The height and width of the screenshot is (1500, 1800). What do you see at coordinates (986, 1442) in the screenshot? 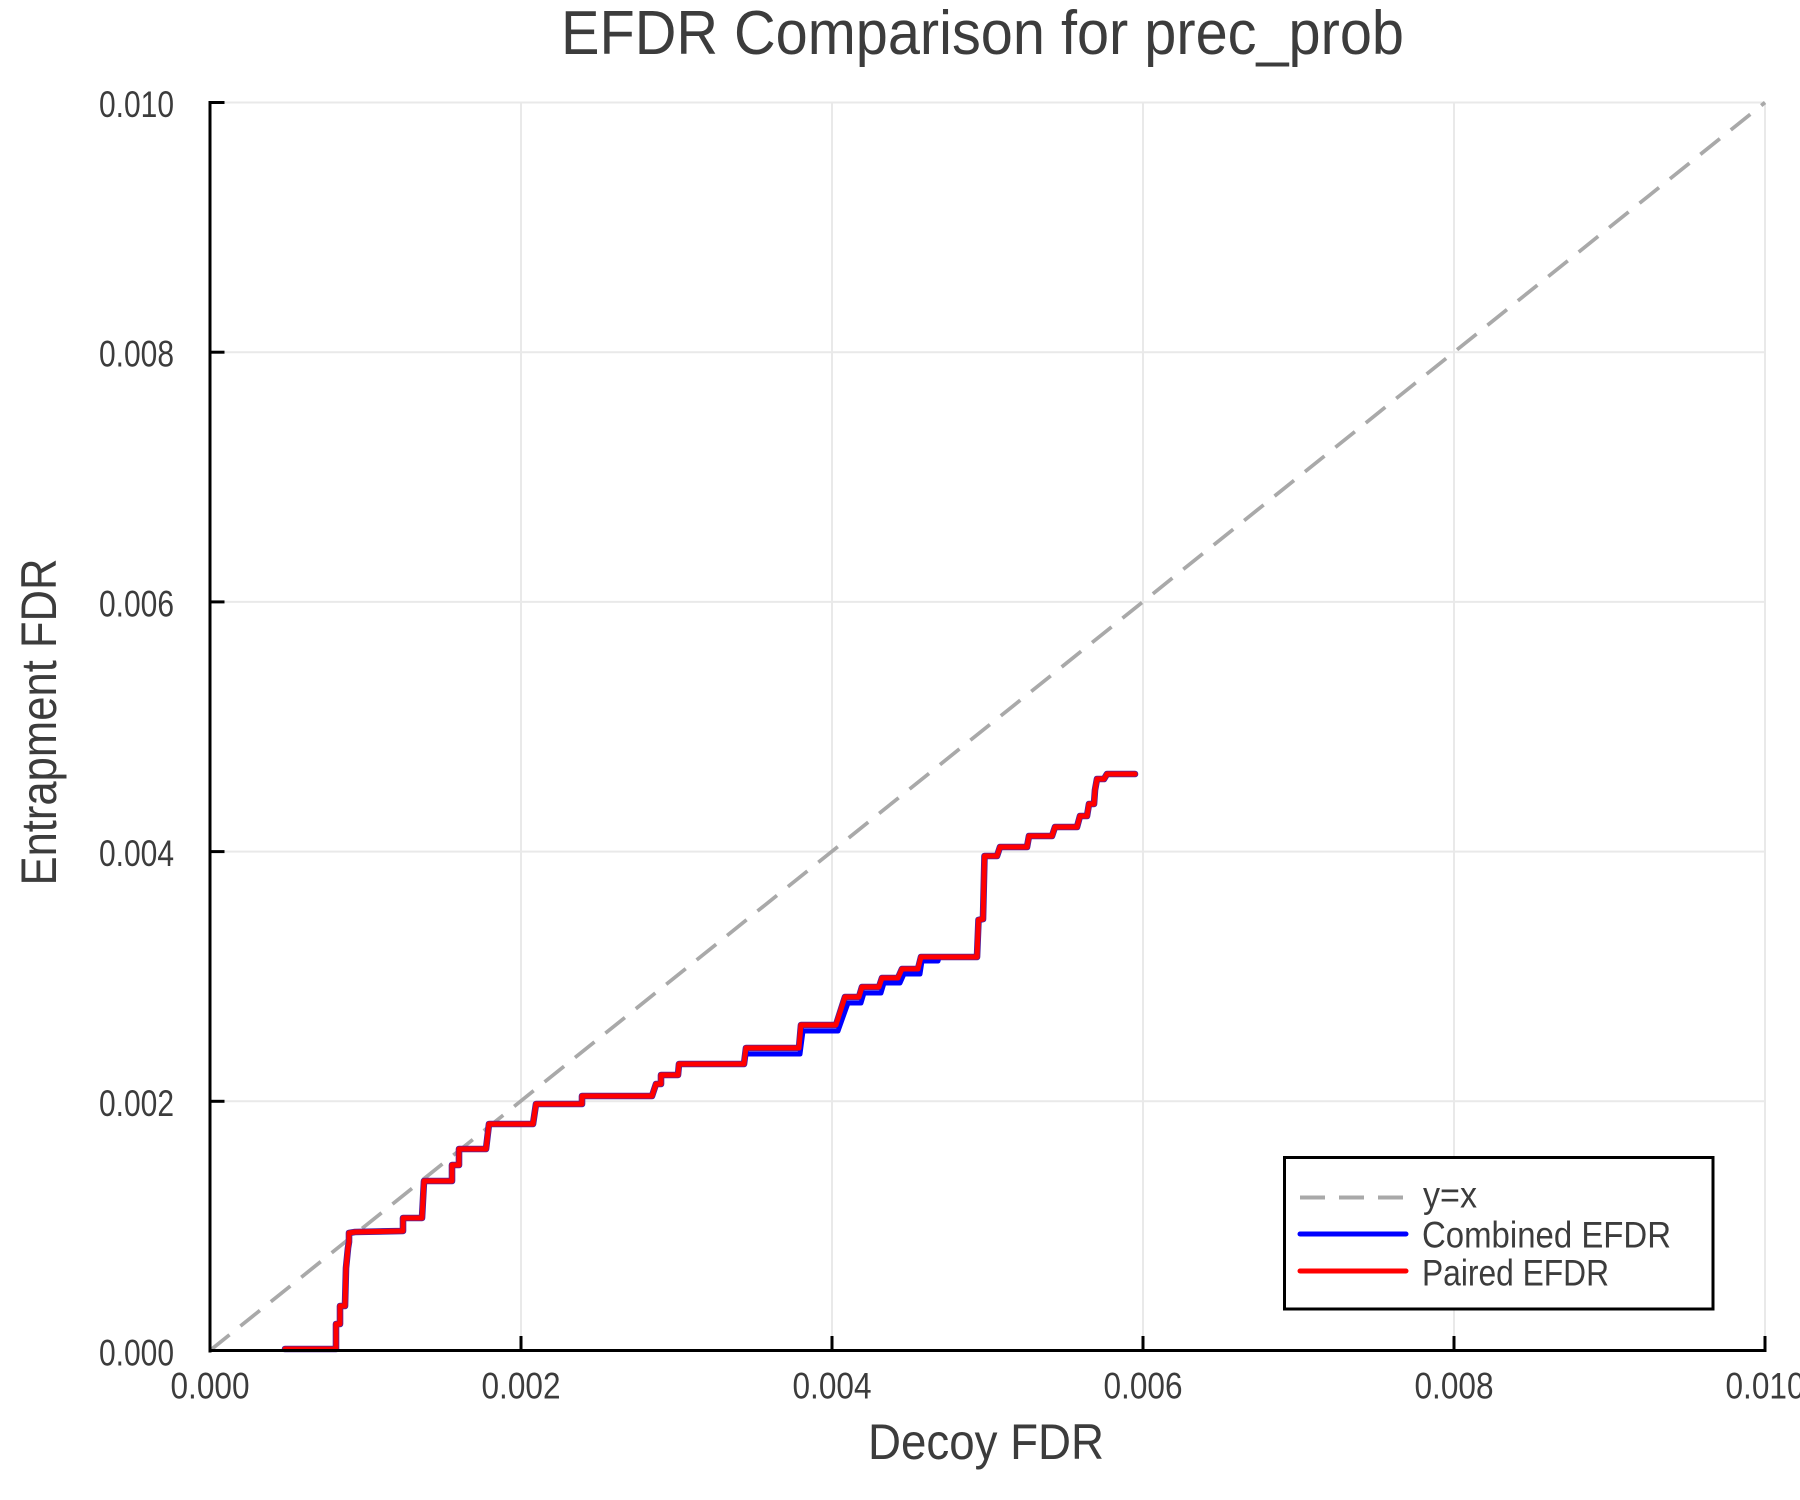
I see `svg-text: Decoy FDR` at bounding box center [986, 1442].